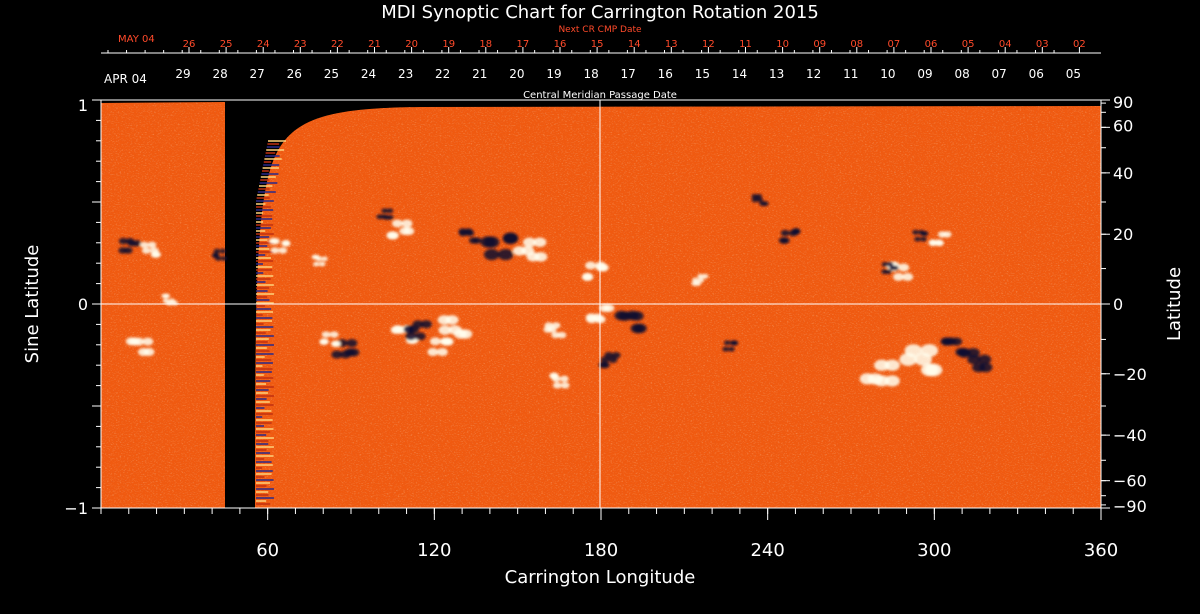  What do you see at coordinates (934, 550) in the screenshot?
I see `bottom-tick-label: 300` at bounding box center [934, 550].